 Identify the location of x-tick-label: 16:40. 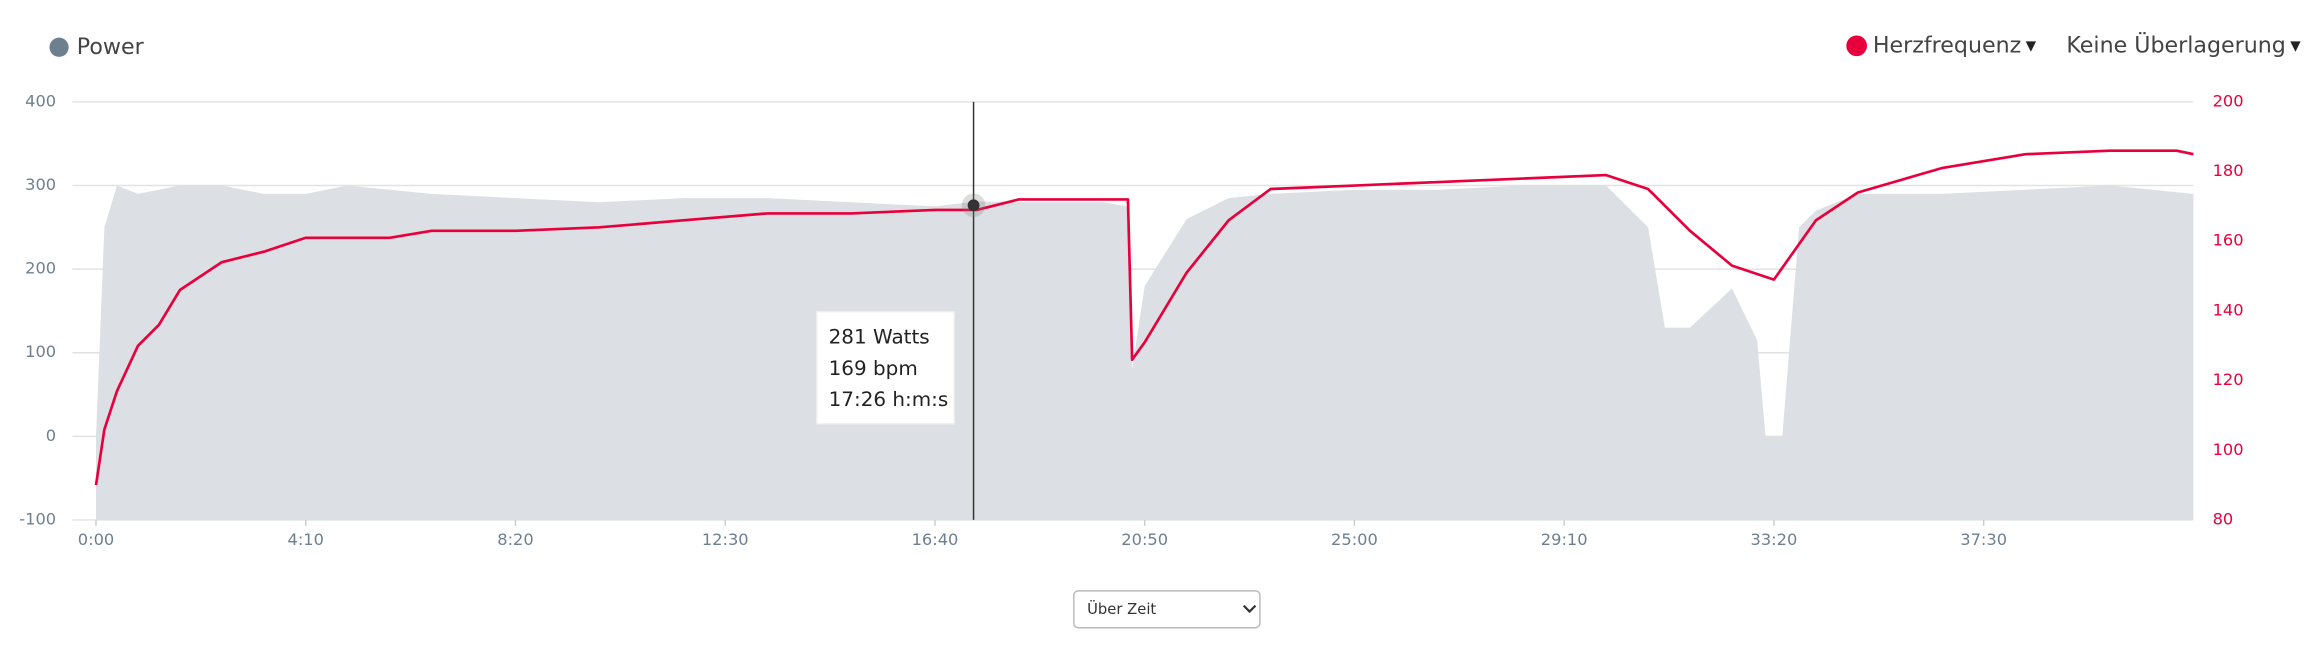
(935, 539).